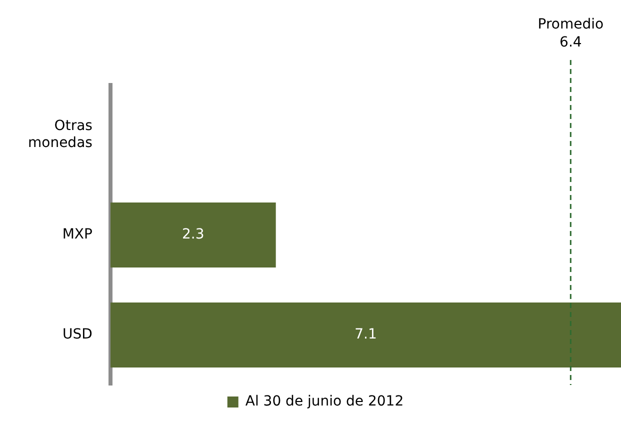 The height and width of the screenshot is (423, 621). I want to click on ref-line-label: Promedio 6.4, so click(571, 33).